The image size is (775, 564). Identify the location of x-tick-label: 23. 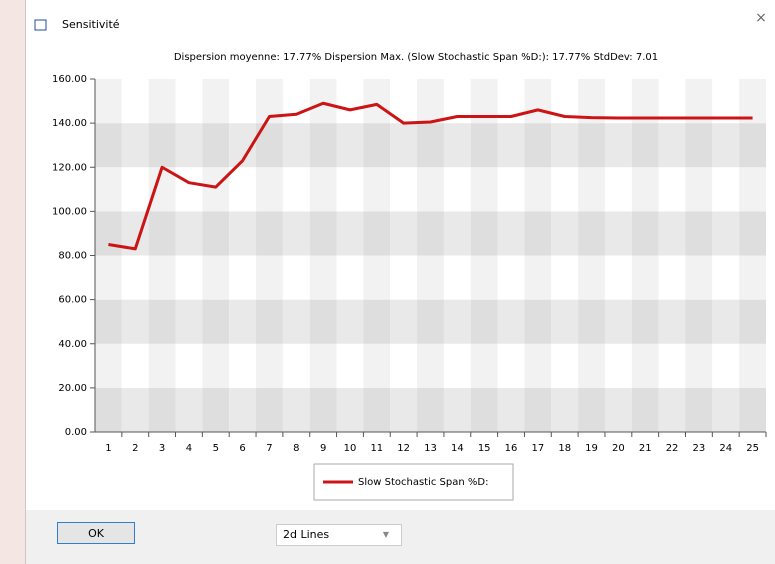
(699, 448).